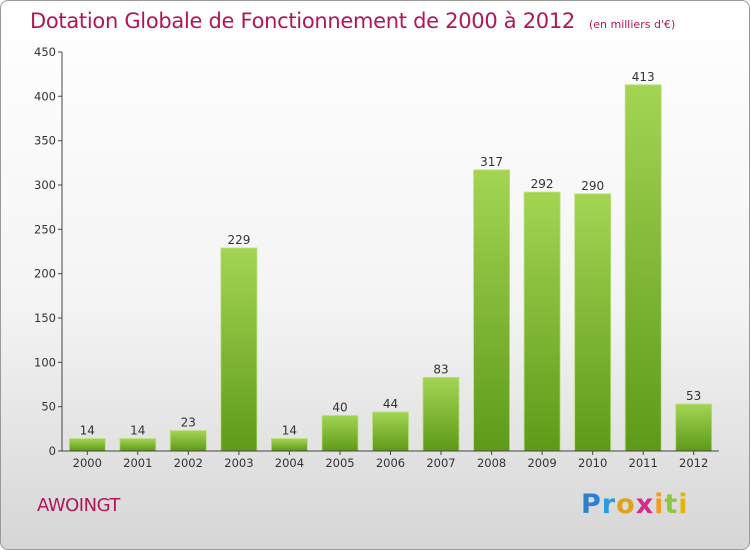  What do you see at coordinates (492, 310) in the screenshot?
I see `bar-2008` at bounding box center [492, 310].